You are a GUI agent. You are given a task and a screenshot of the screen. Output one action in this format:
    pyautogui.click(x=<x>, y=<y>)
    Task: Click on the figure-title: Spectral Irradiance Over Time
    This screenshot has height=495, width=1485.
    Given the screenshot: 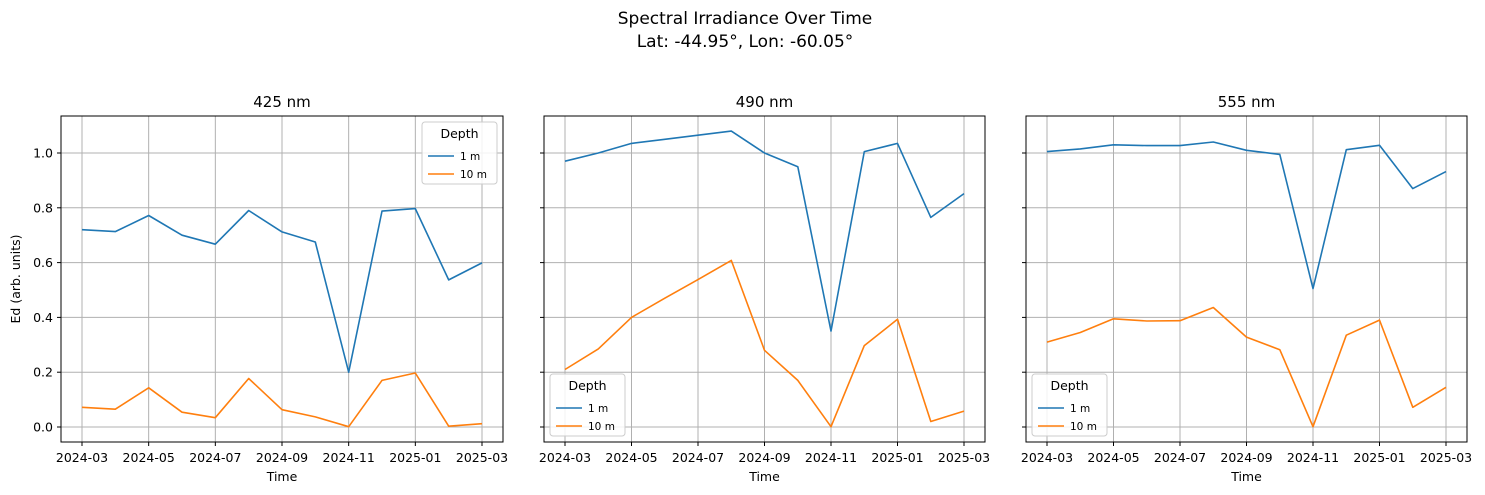 What is the action you would take?
    pyautogui.click(x=745, y=19)
    